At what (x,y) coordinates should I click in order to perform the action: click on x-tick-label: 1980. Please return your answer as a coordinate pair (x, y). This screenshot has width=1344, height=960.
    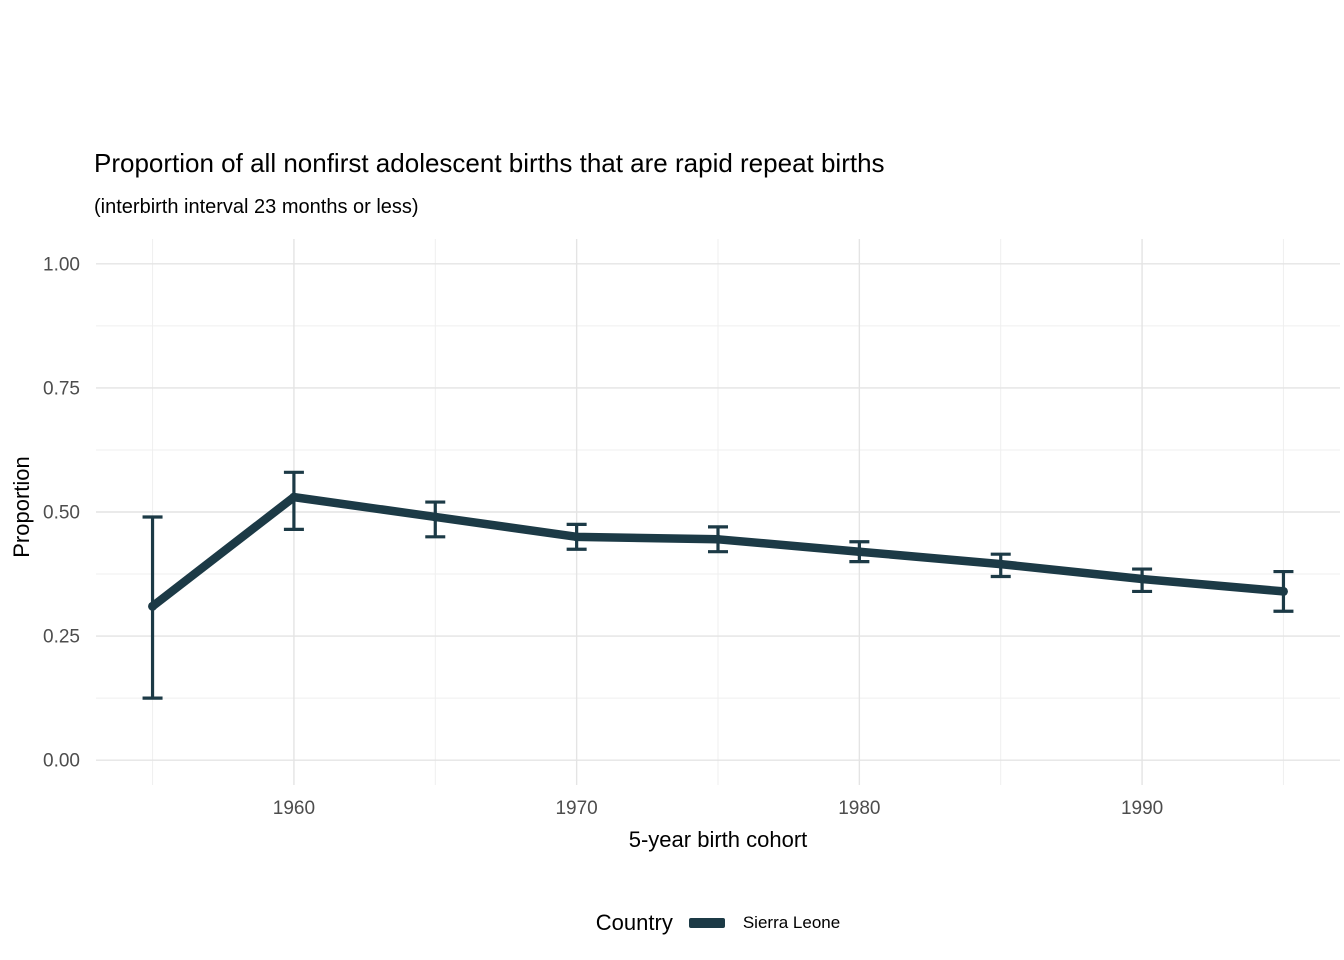
    Looking at the image, I should click on (859, 808).